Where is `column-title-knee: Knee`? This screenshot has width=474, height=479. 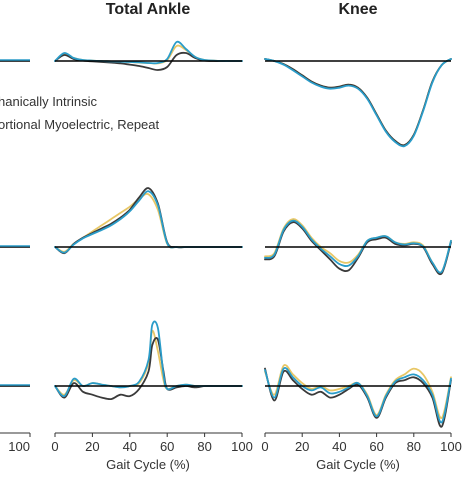 column-title-knee: Knee is located at coordinates (357, 9).